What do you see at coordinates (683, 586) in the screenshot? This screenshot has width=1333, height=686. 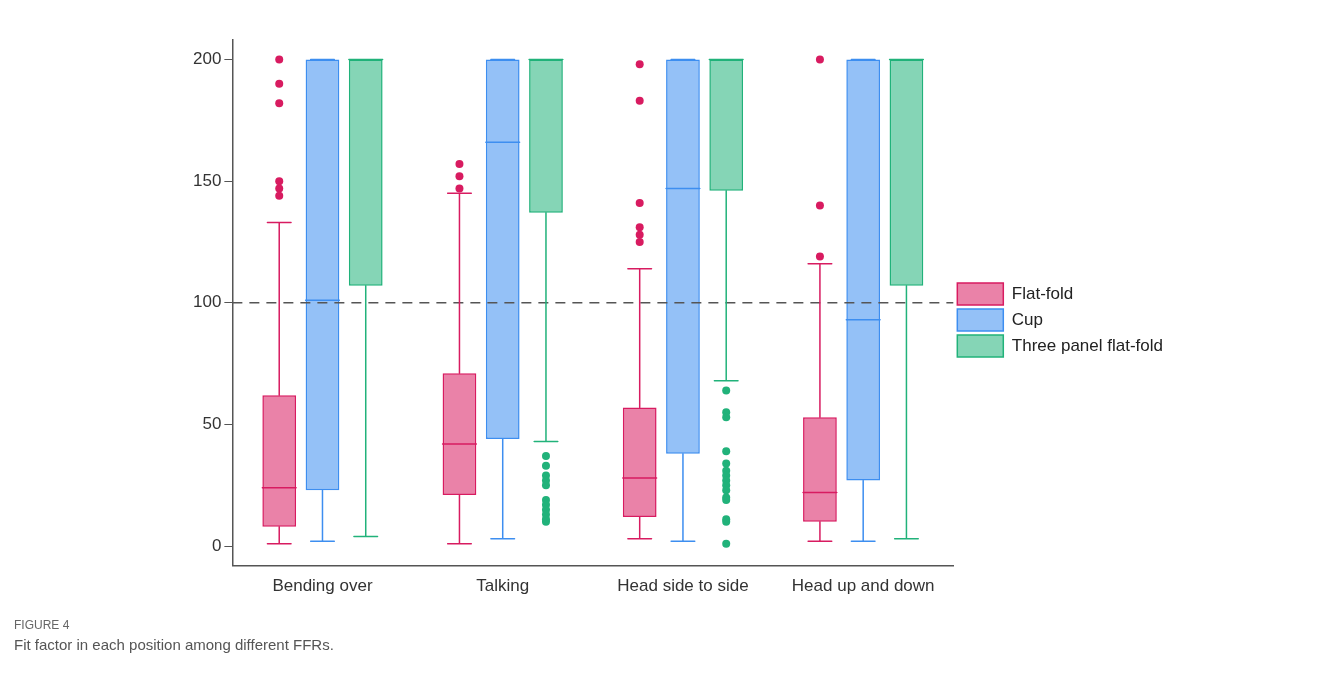 I see `x-tick-label: Head side to side` at bounding box center [683, 586].